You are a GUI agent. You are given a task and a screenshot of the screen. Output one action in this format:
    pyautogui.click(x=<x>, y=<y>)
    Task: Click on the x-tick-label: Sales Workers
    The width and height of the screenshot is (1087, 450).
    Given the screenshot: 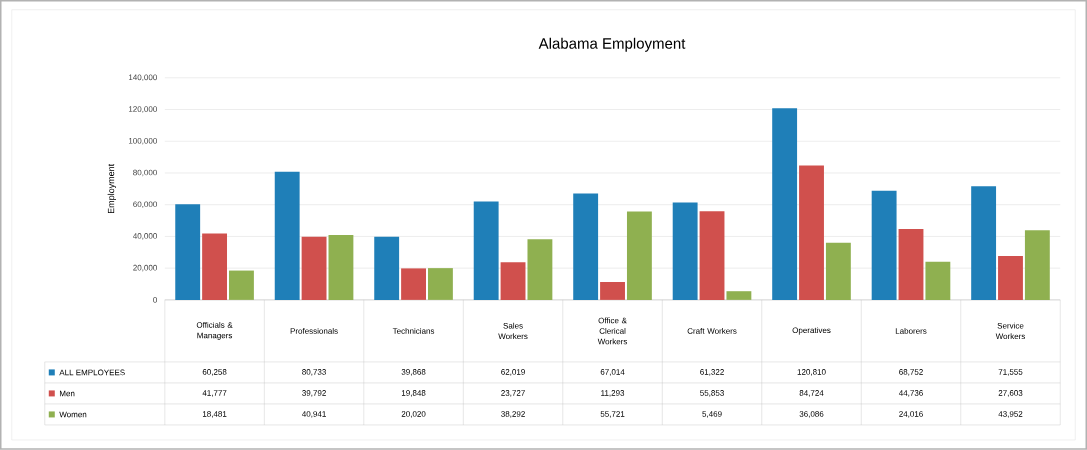 What is the action you would take?
    pyautogui.click(x=513, y=331)
    